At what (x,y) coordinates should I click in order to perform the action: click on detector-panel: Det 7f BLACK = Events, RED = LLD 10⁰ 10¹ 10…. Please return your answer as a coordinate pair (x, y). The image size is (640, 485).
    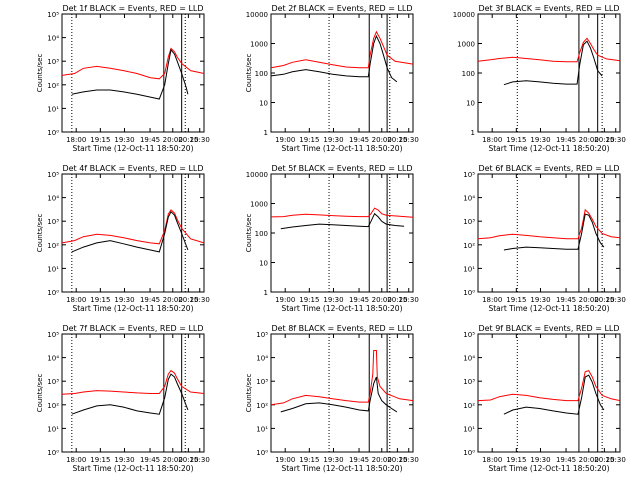
    Looking at the image, I should click on (123, 398).